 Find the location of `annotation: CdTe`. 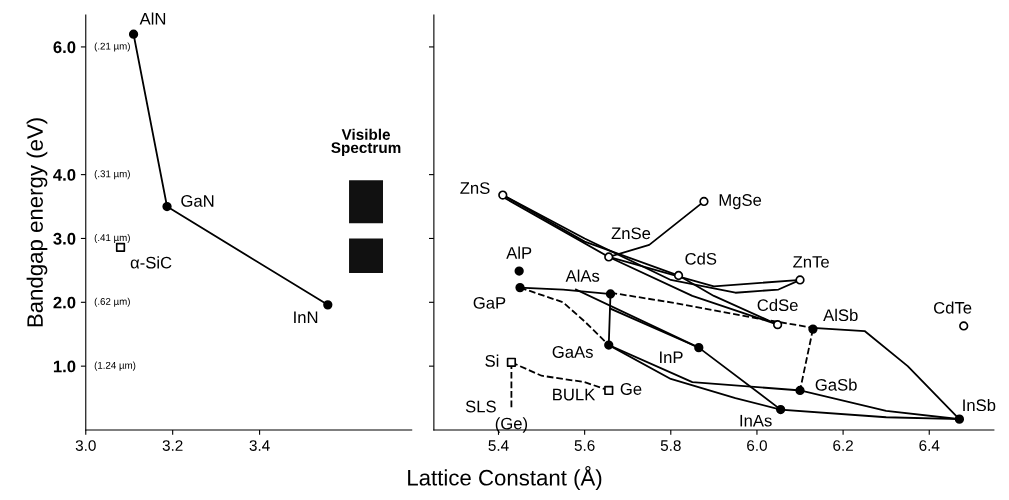

annotation: CdTe is located at coordinates (953, 307).